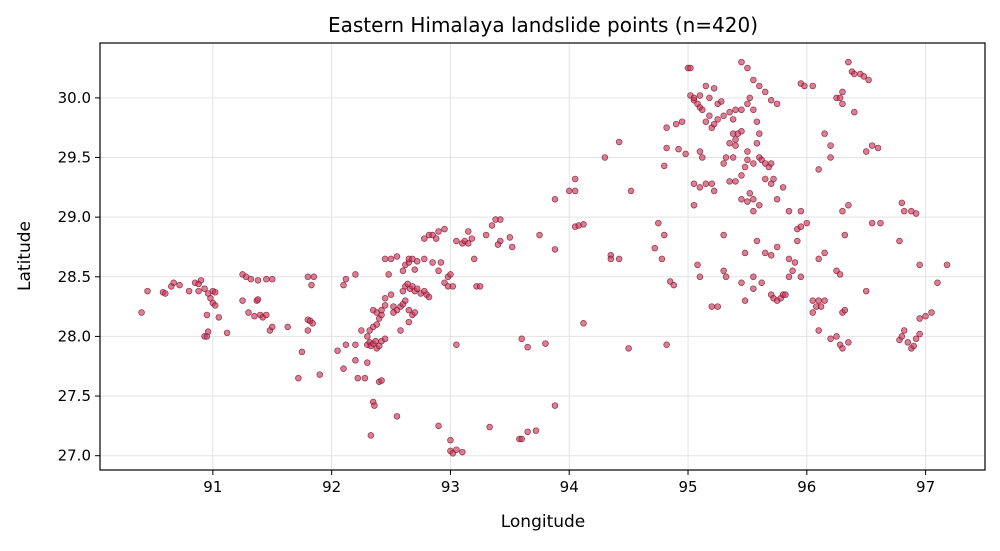  Describe the element at coordinates (212, 487) in the screenshot. I see `x-tick-label: 91` at that location.